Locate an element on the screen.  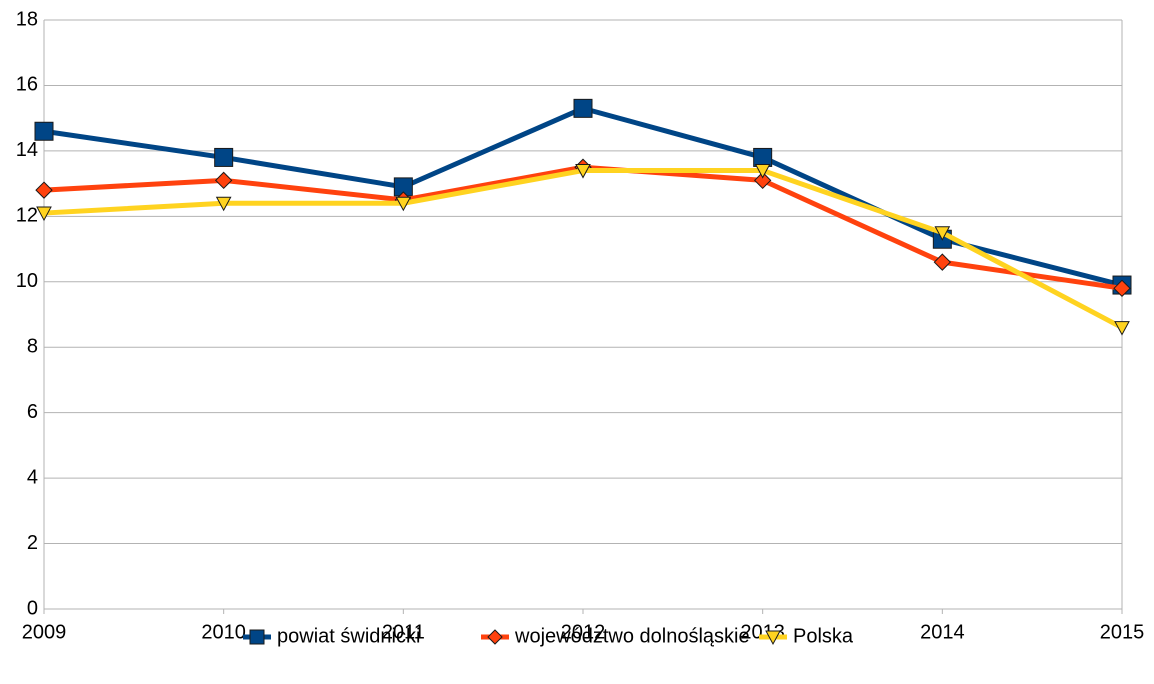
y-tick-label: 10 is located at coordinates (27, 281).